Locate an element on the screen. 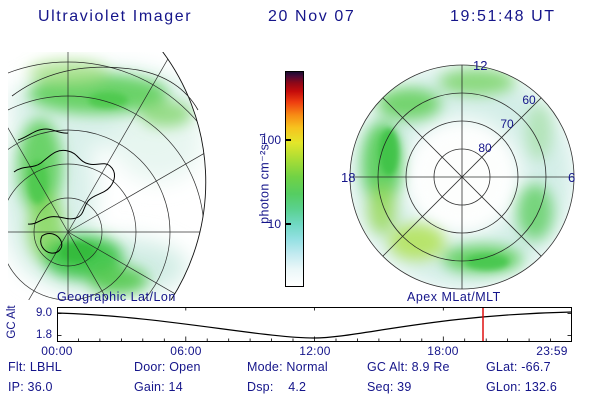 Image resolution: width=600 pixels, height=400 pixels. status-glon: GLon: 132.6 is located at coordinates (522, 387).